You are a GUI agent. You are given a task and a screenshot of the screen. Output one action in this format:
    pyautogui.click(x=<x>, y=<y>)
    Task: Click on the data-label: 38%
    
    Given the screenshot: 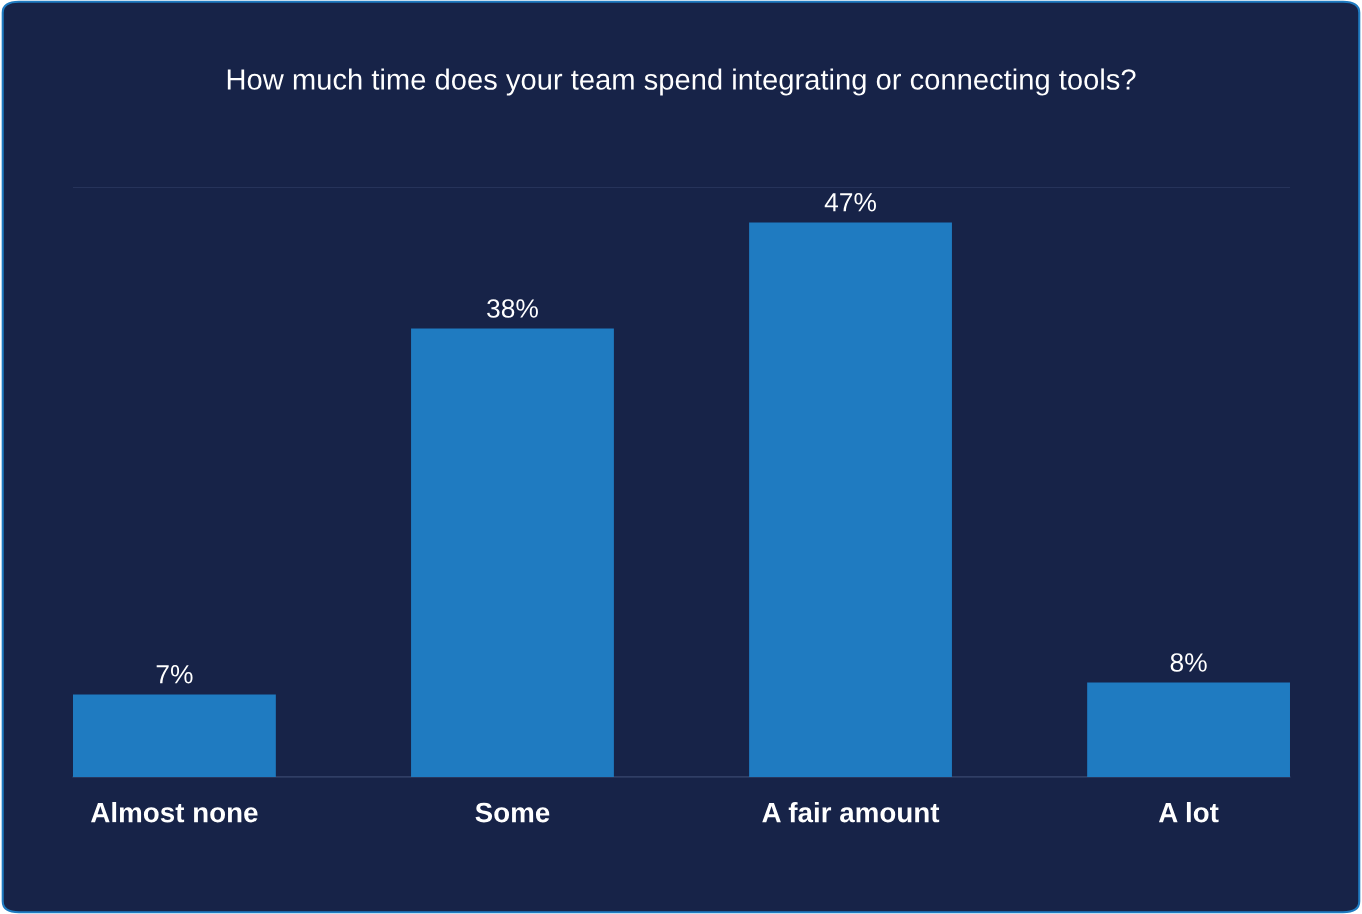 What is the action you would take?
    pyautogui.click(x=512, y=308)
    